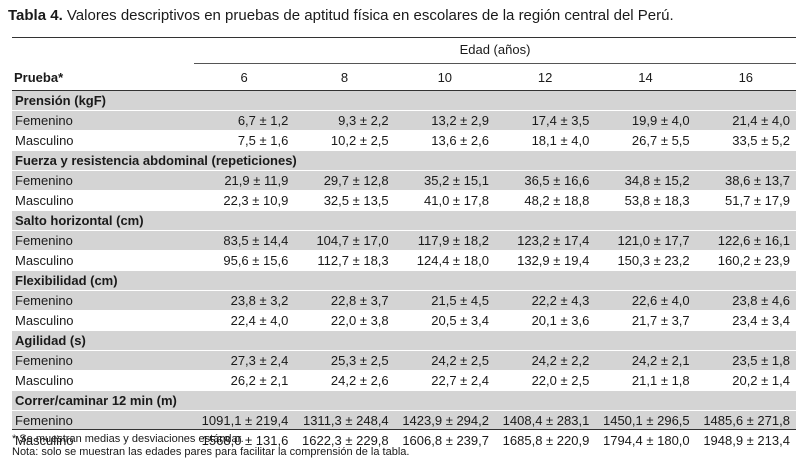 This screenshot has width=812, height=470. I want to click on value-cell: 48,2 ± 18,8, so click(557, 200).